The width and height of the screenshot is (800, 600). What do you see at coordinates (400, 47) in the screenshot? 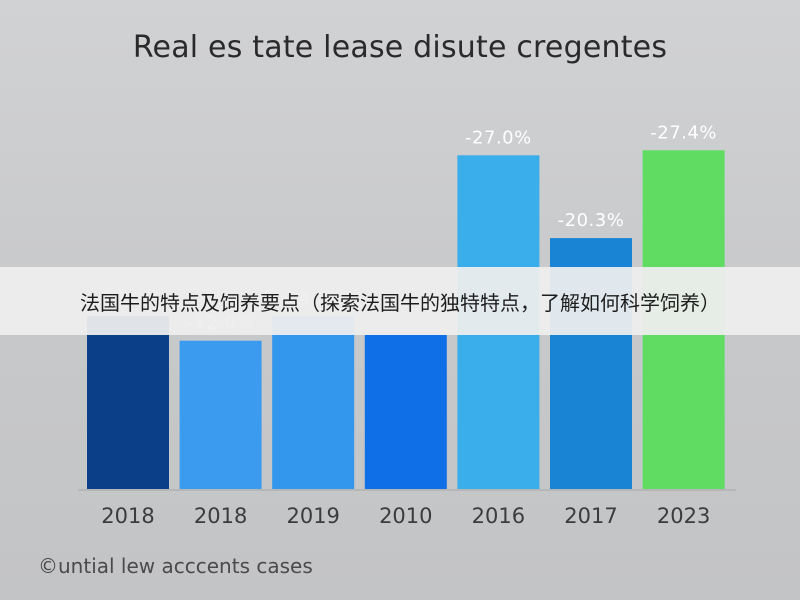
I see `chart-title: Real es tate lease disute cregentes` at bounding box center [400, 47].